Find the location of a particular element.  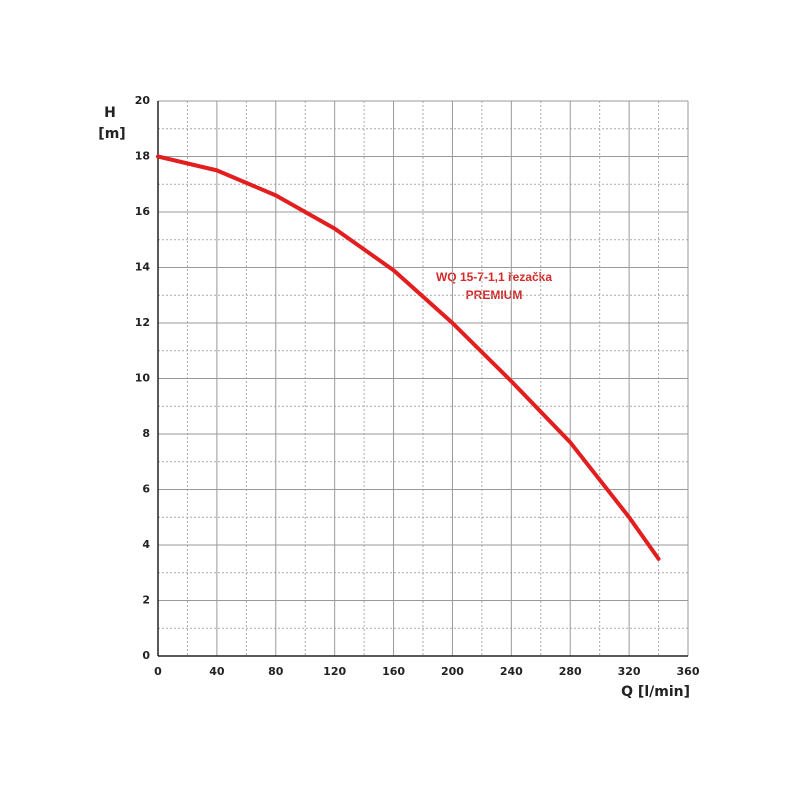

x-tick-label: 160 is located at coordinates (393, 671).